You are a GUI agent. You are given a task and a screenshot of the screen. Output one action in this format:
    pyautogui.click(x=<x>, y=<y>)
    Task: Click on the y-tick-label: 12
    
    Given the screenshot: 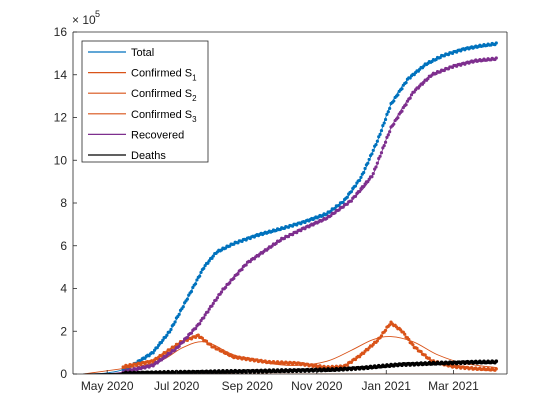 What is the action you would take?
    pyautogui.click(x=61, y=118)
    